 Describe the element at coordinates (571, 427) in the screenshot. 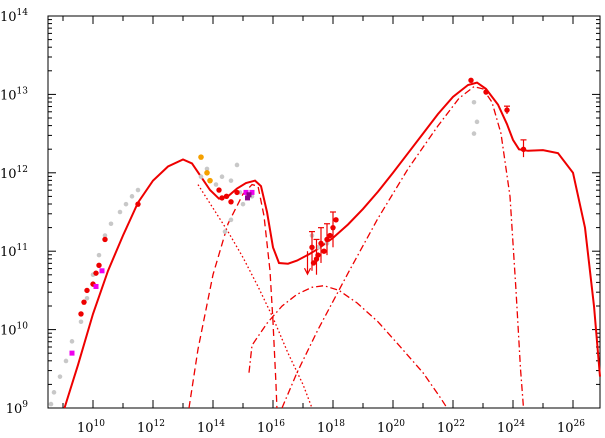

I see `x-tick-label: 1026` at that location.